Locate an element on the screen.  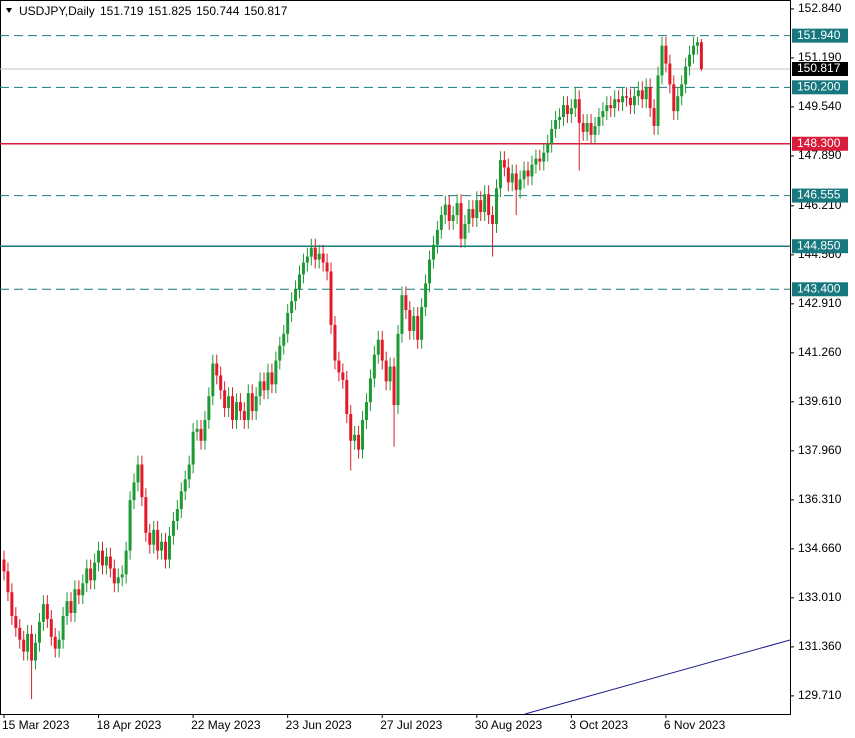
y-tick-label: 149.540 is located at coordinates (820, 106).